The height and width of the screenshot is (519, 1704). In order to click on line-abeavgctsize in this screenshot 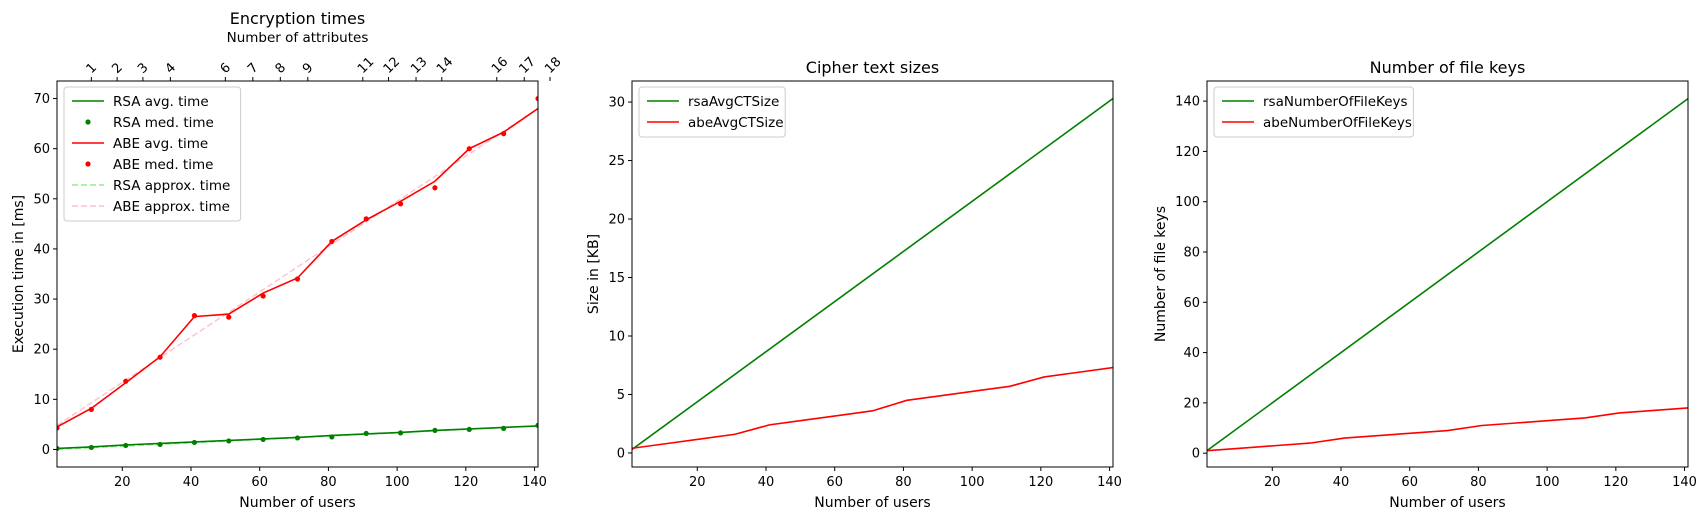, I will do `click(872, 408)`.